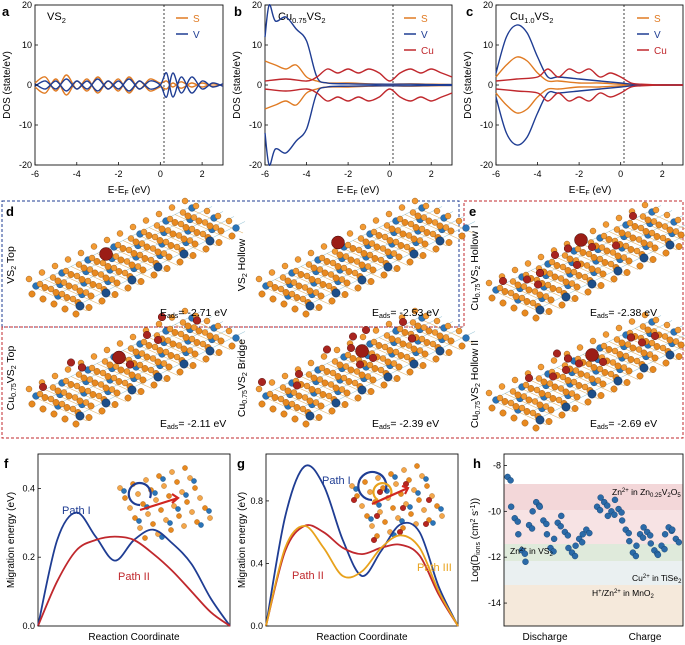 Image resolution: width=685 pixels, height=645 pixels. Describe the element at coordinates (405, 424) in the screenshot. I see `eads-cu-bridge: Eads= -2.39 eV` at that location.